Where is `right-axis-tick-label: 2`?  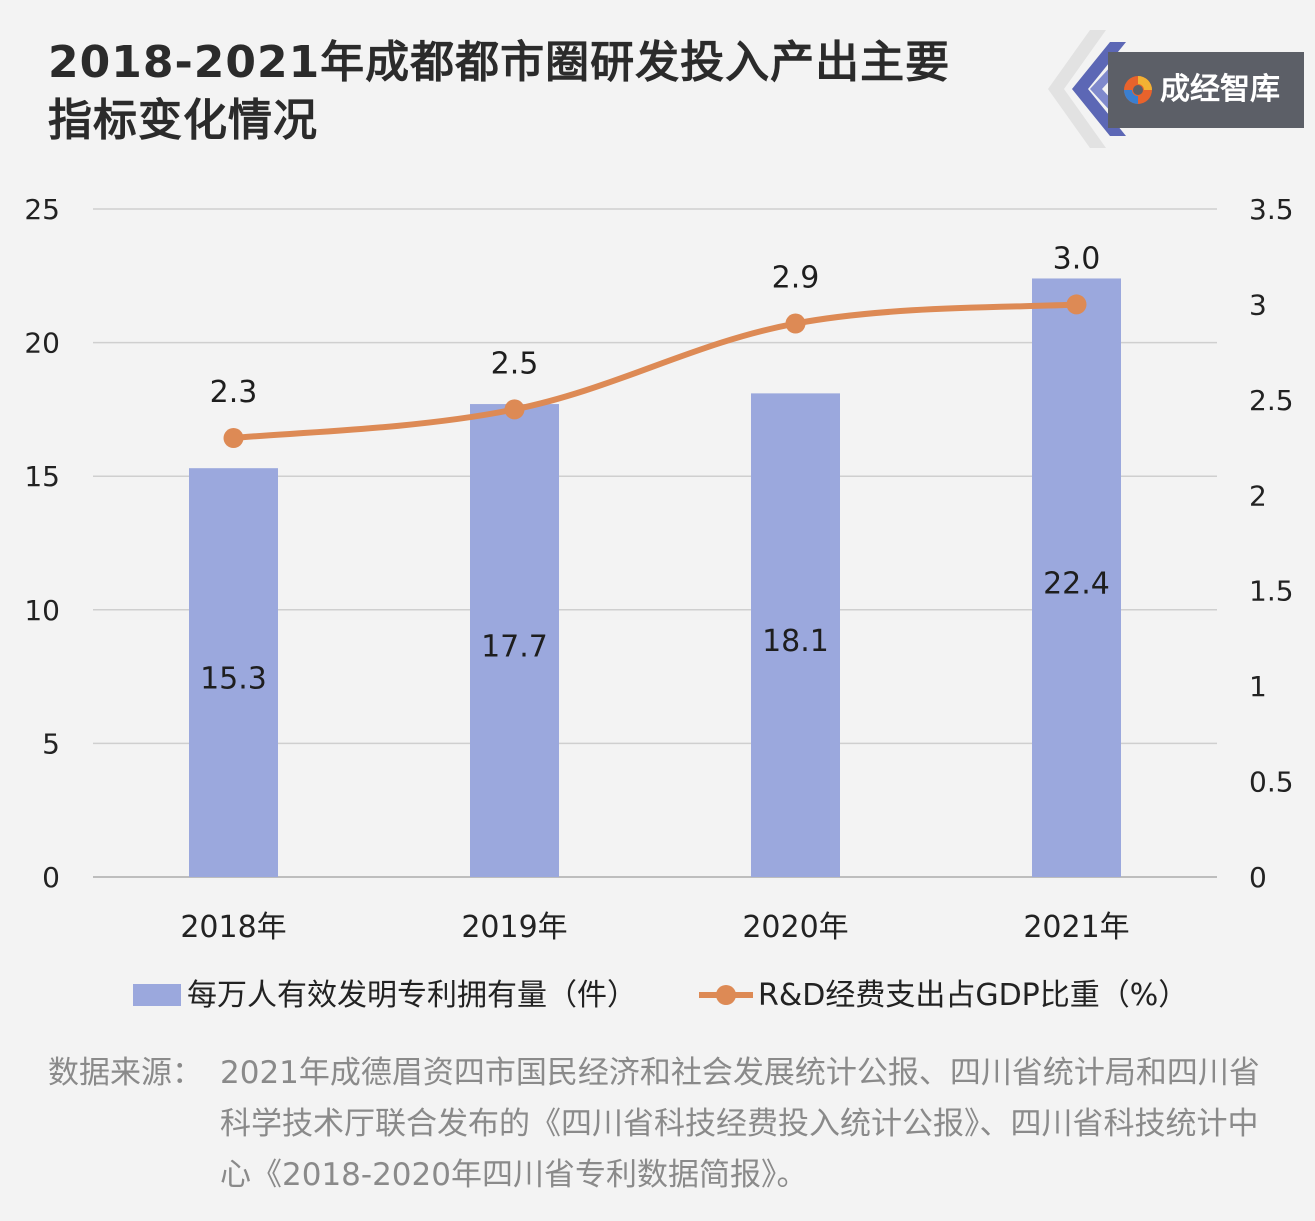 right-axis-tick-label: 2 is located at coordinates (1258, 495).